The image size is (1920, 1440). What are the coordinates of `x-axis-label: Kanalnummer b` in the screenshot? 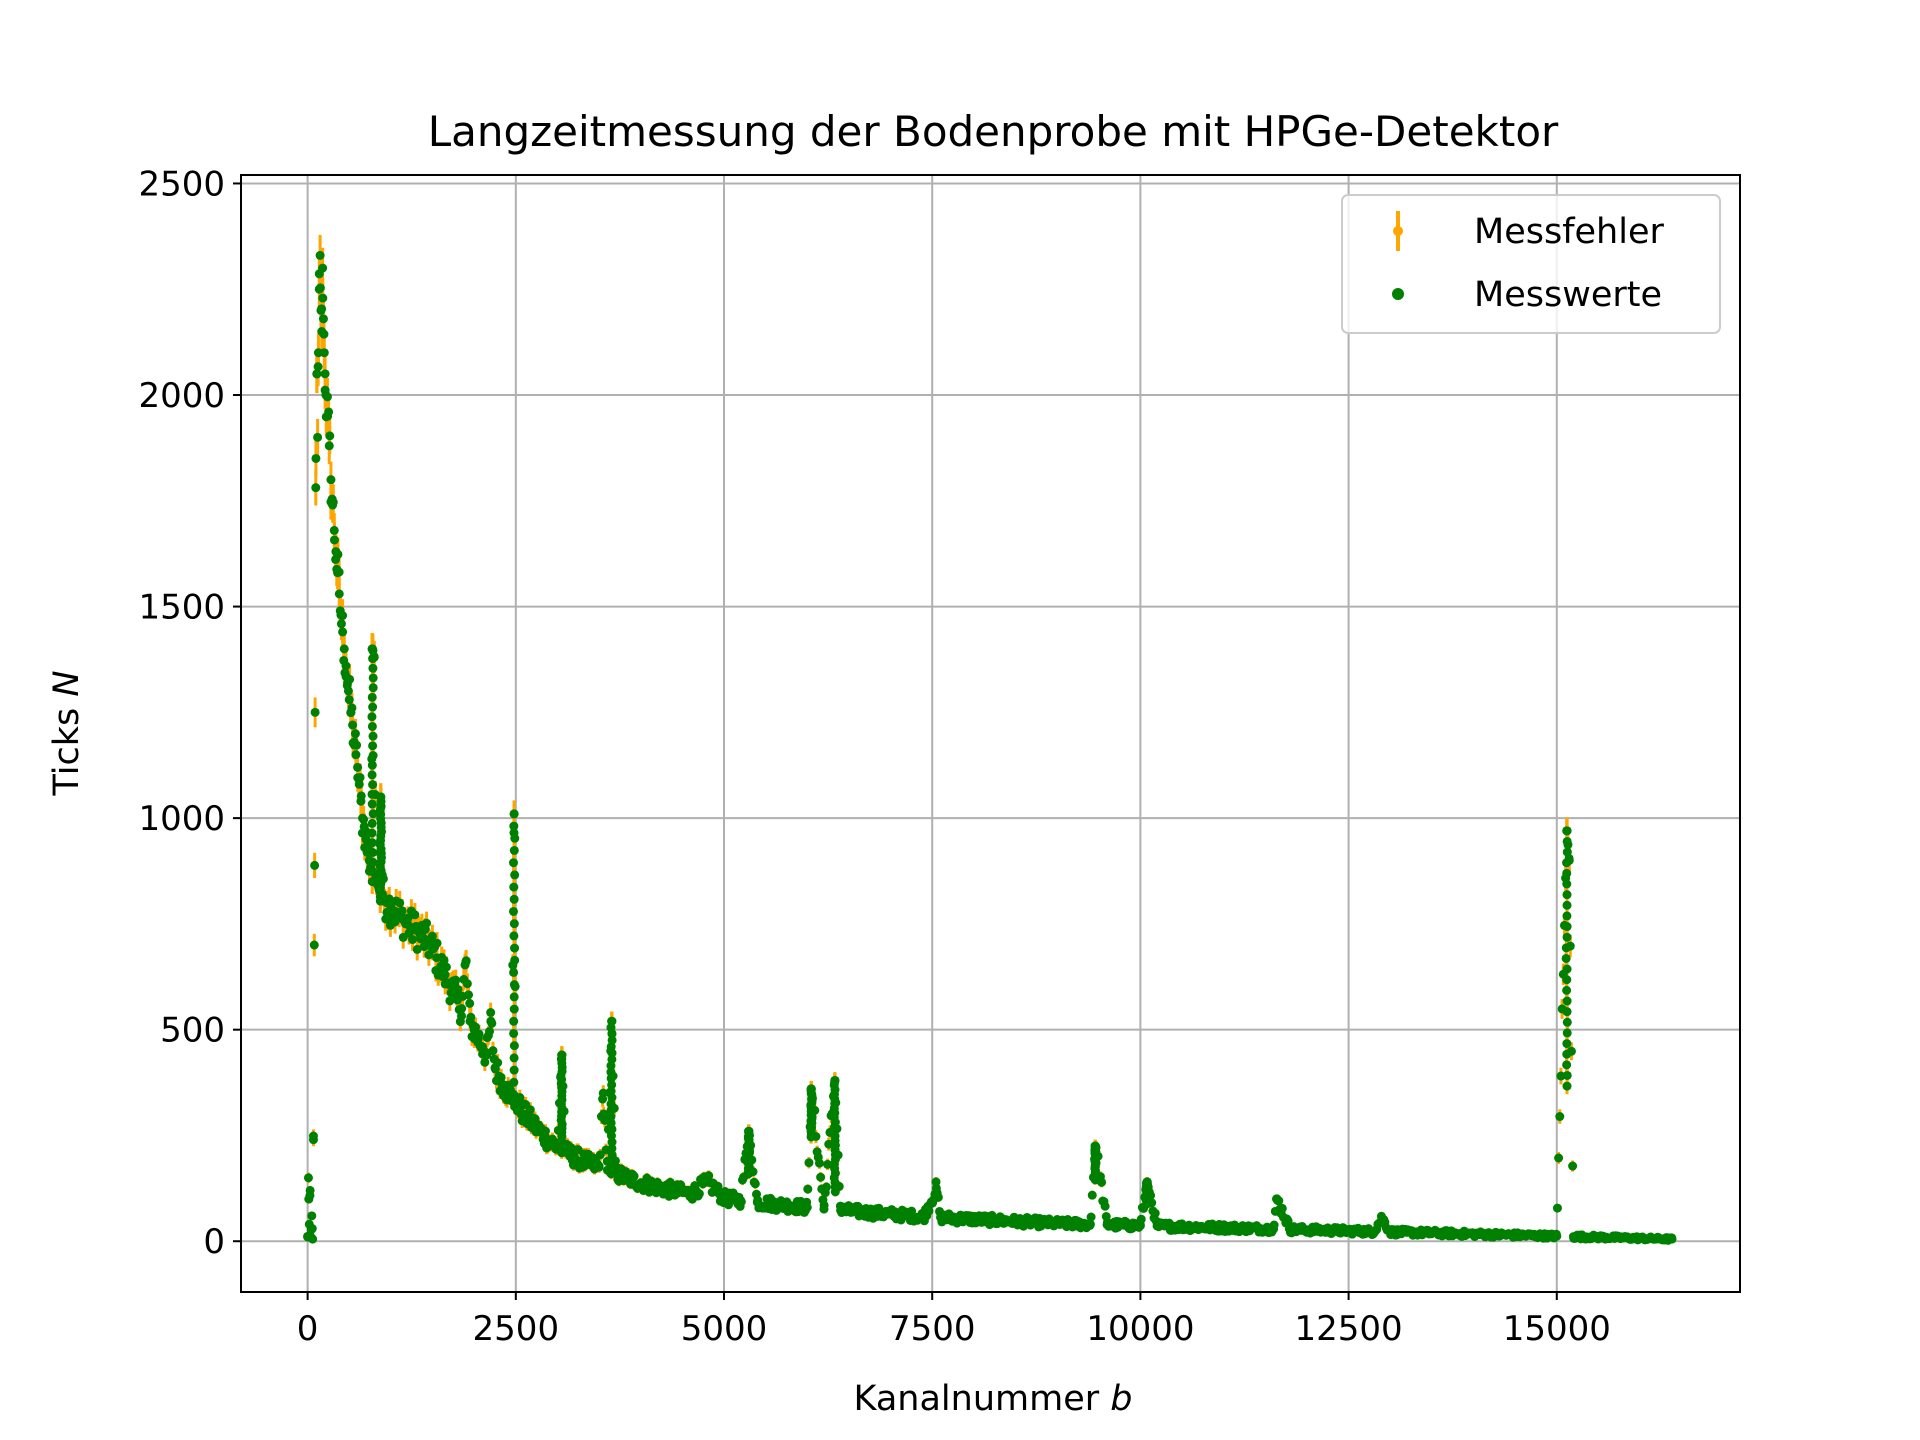 It's located at (993, 1399).